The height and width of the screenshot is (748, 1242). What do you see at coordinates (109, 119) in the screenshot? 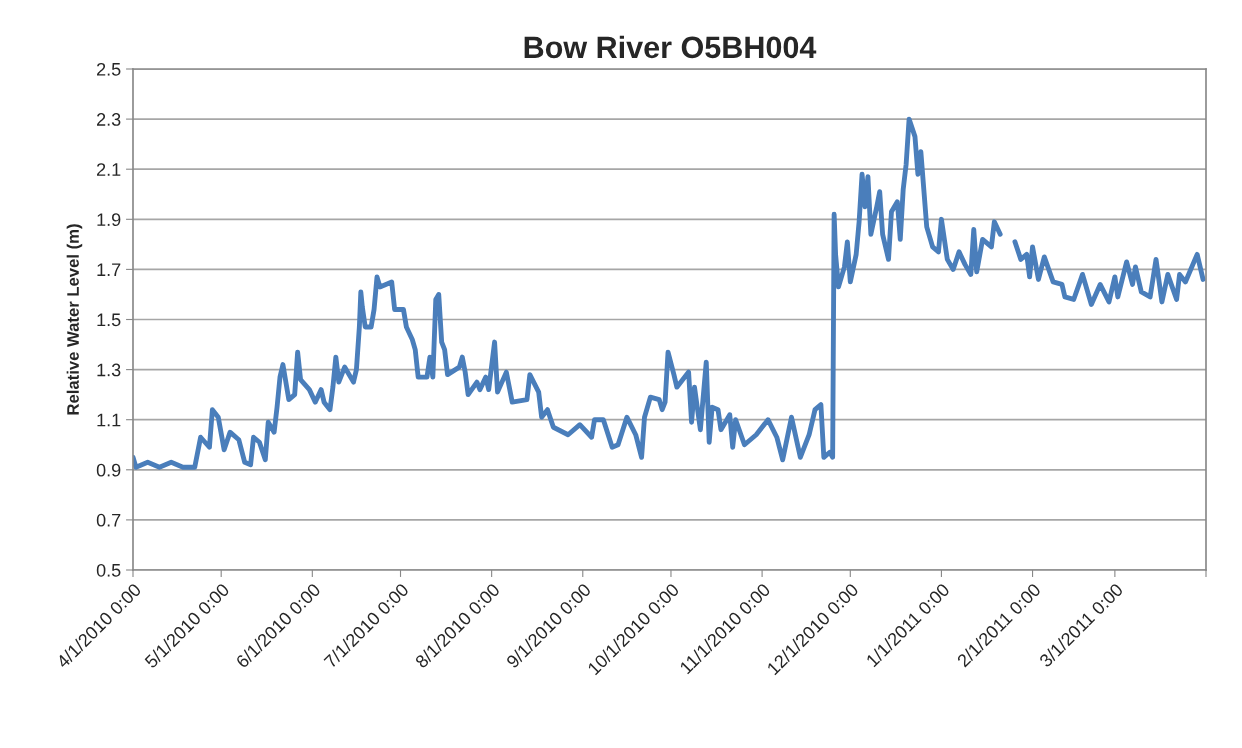
I see `y-tick-label: 2.3` at bounding box center [109, 119].